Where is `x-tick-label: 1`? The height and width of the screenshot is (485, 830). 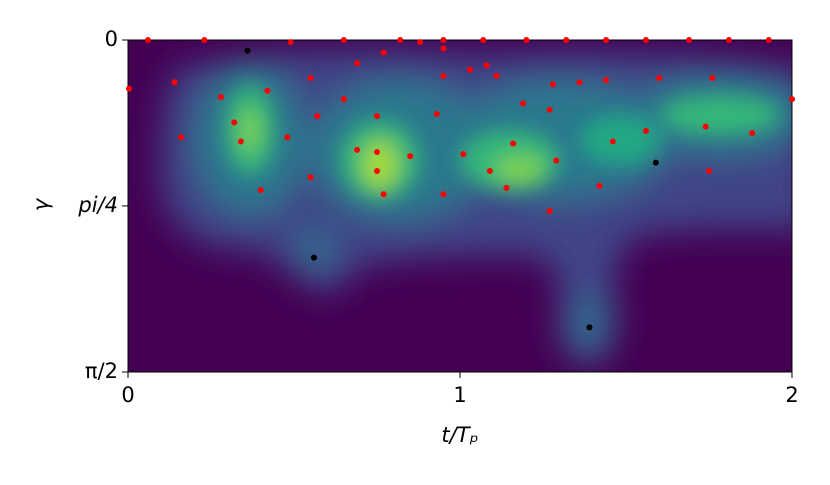
x-tick-label: 1 is located at coordinates (459, 395).